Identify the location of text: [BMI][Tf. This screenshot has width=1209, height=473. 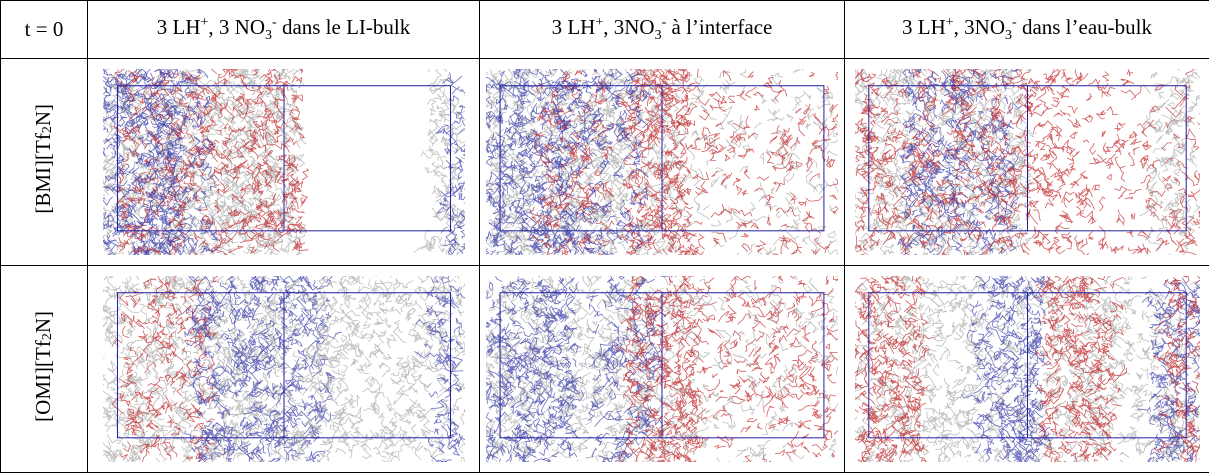
(43, 173).